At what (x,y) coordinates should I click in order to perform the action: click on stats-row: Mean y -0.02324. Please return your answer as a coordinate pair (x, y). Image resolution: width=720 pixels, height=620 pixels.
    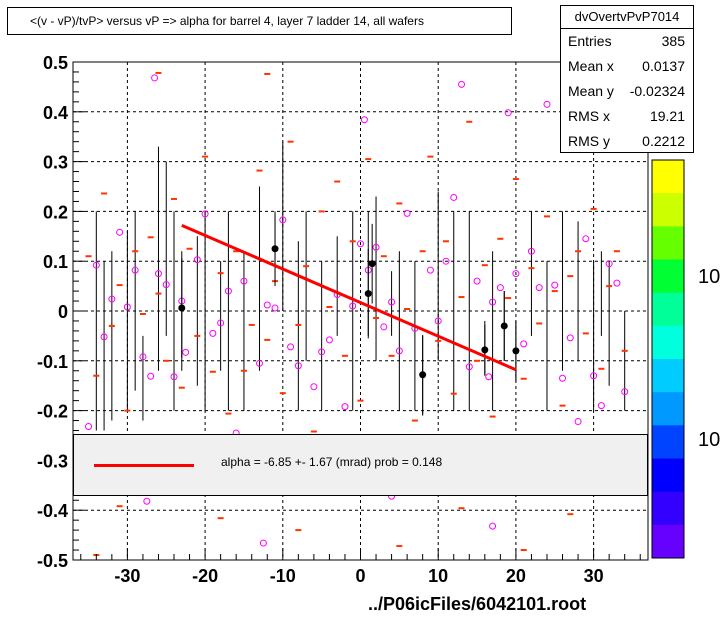
    Looking at the image, I should click on (627, 91).